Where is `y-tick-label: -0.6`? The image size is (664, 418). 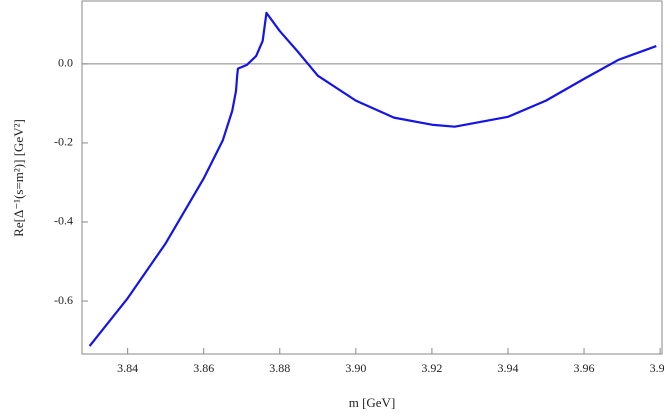
y-tick-label: -0.6 is located at coordinates (63, 300).